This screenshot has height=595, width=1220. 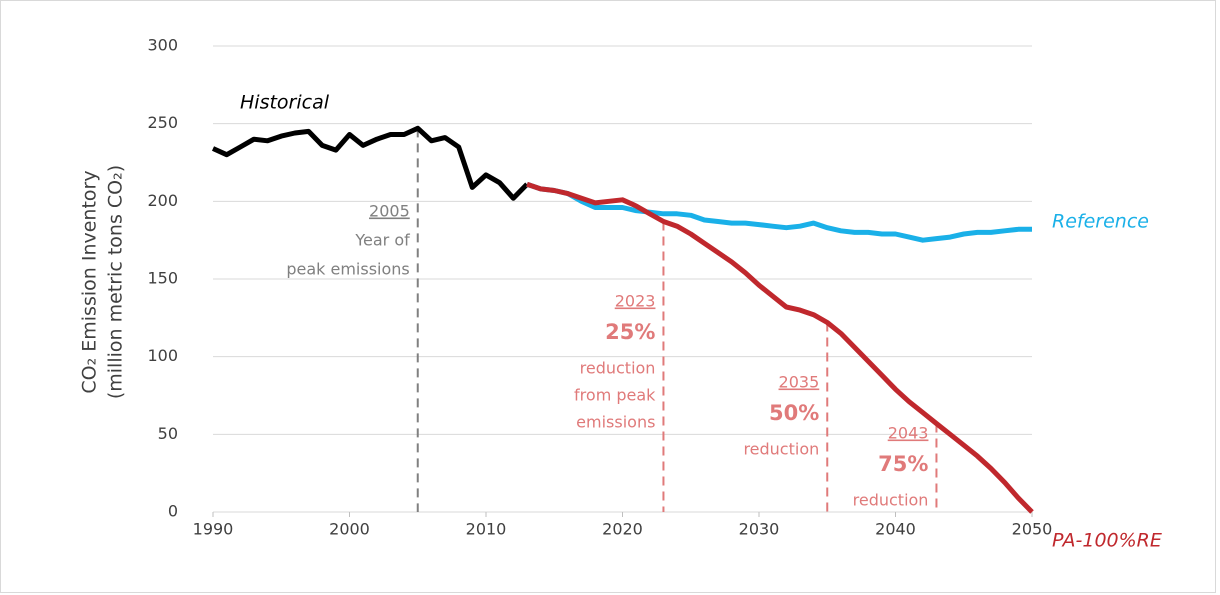 What do you see at coordinates (1100, 222) in the screenshot?
I see `series-label: Reference` at bounding box center [1100, 222].